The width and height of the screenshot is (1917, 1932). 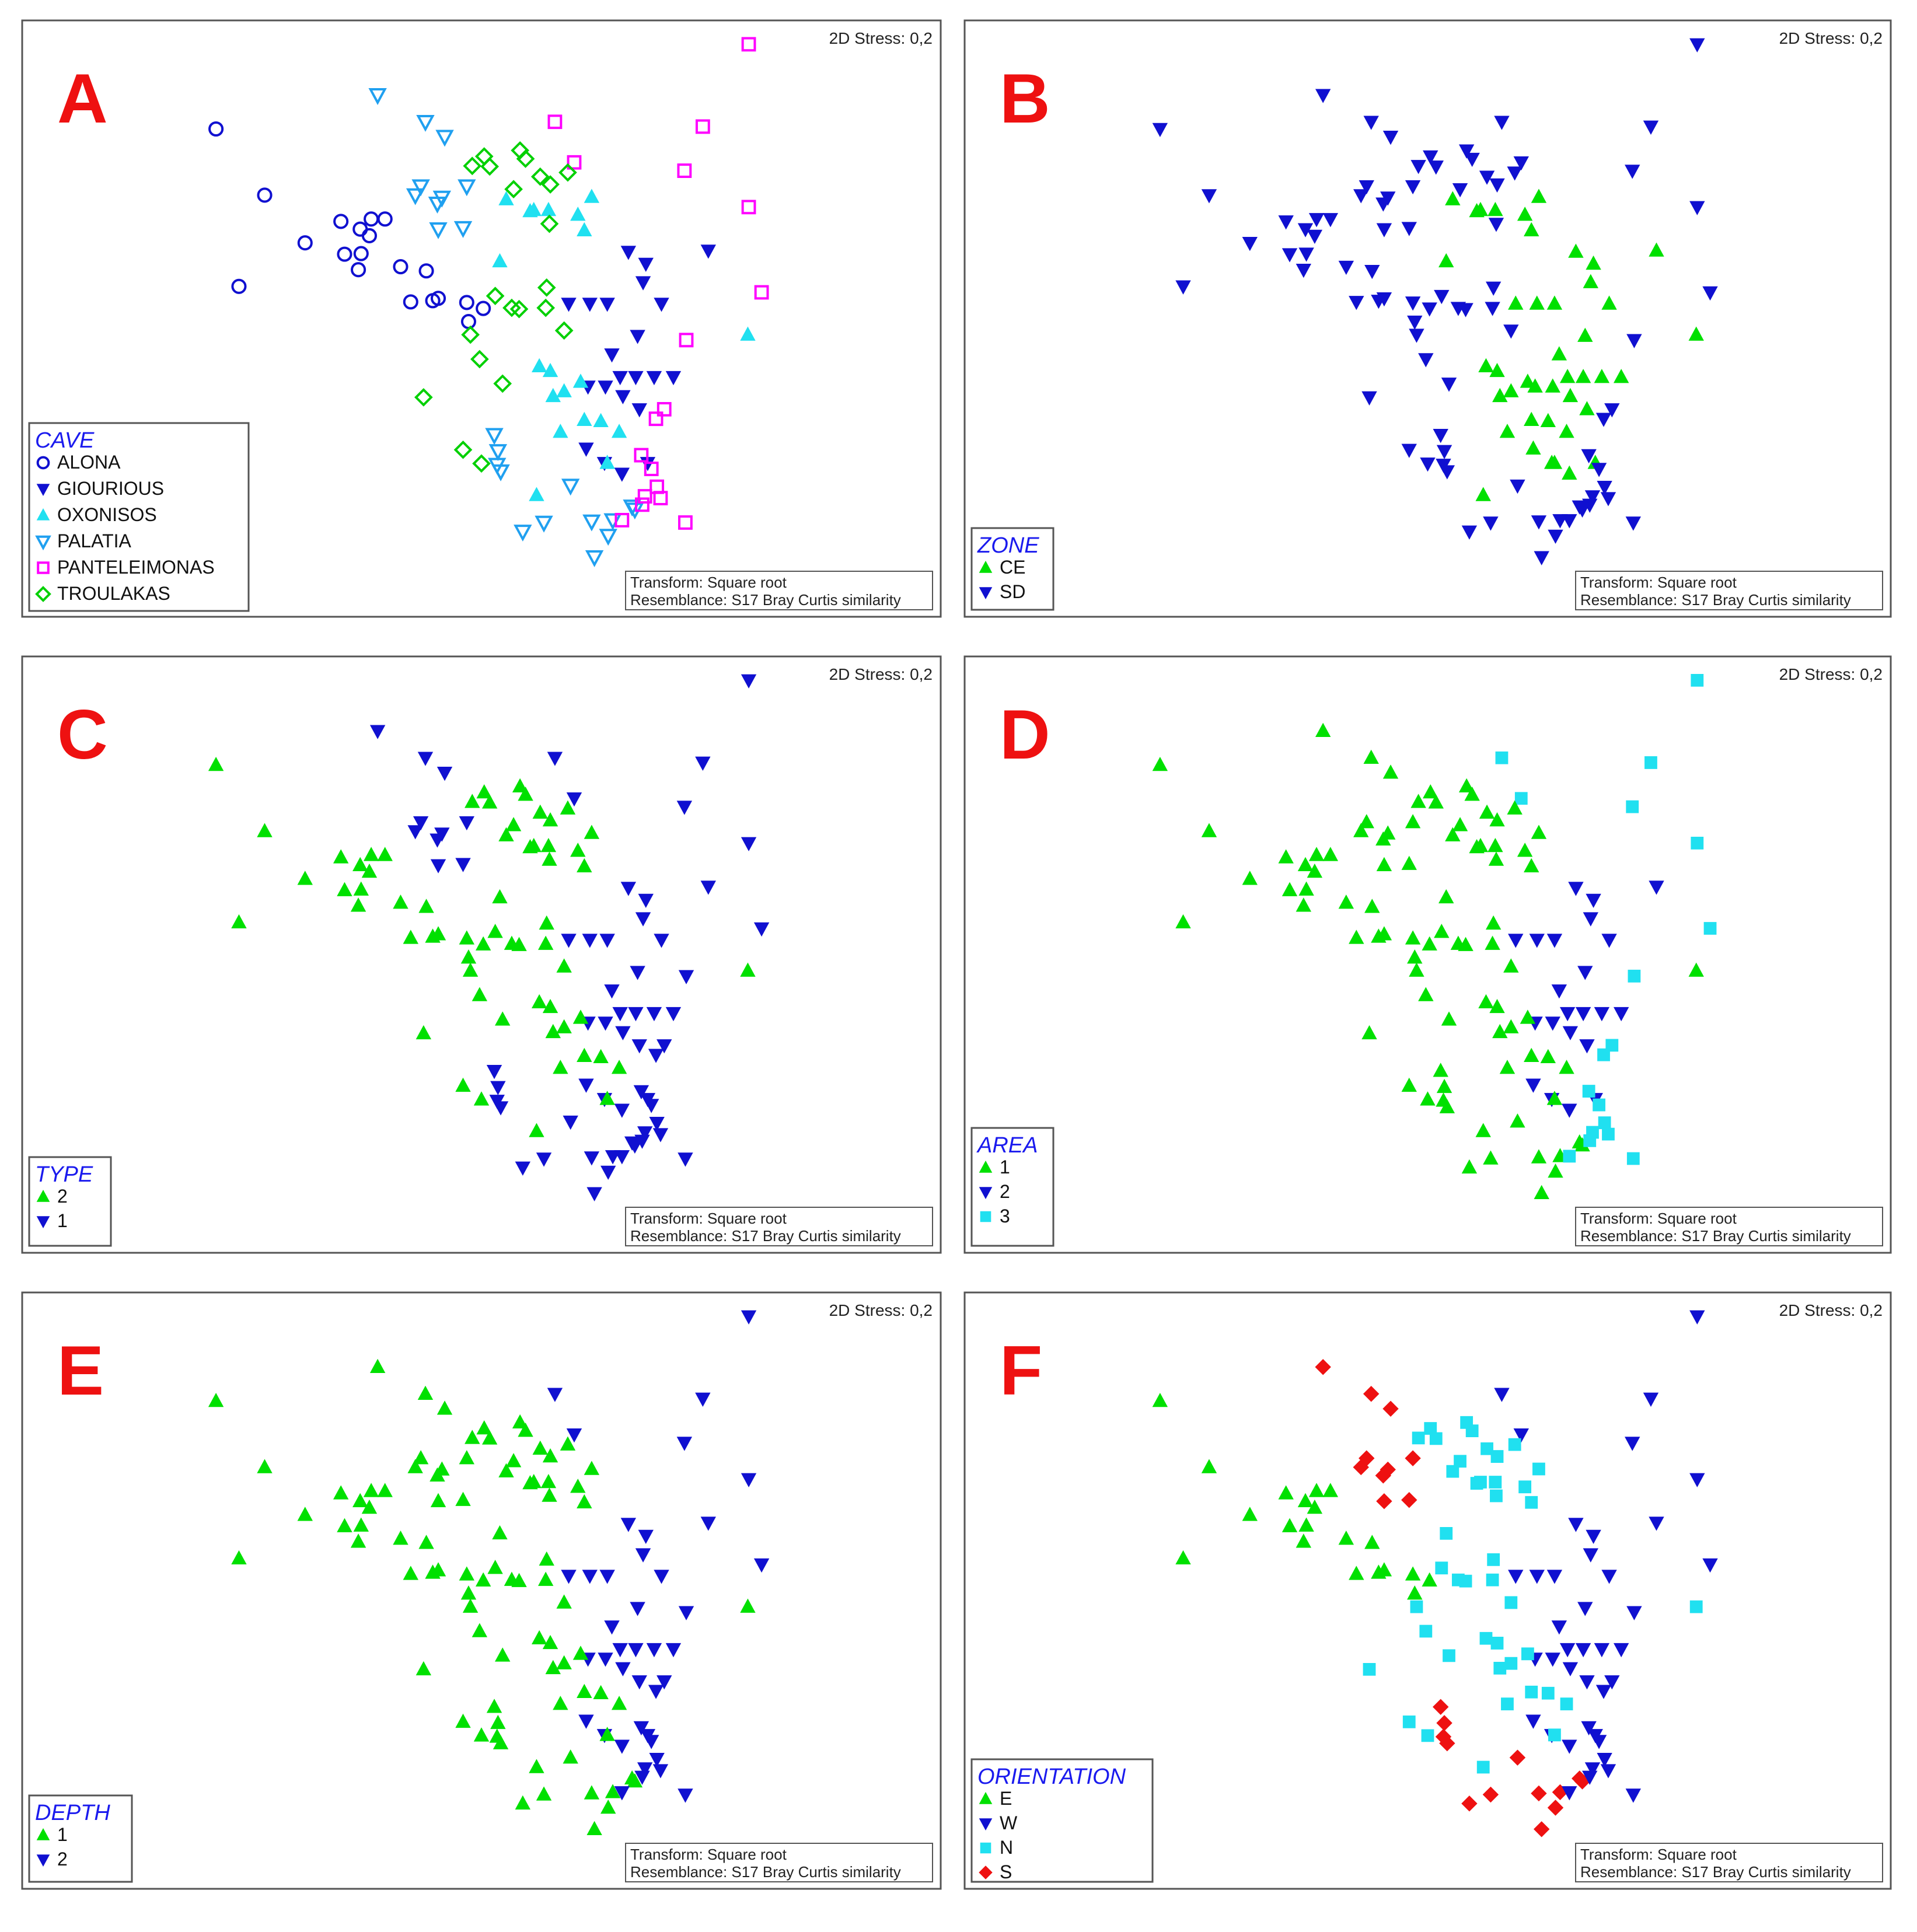 What do you see at coordinates (1021, 1371) in the screenshot?
I see `panel-letter: F` at bounding box center [1021, 1371].